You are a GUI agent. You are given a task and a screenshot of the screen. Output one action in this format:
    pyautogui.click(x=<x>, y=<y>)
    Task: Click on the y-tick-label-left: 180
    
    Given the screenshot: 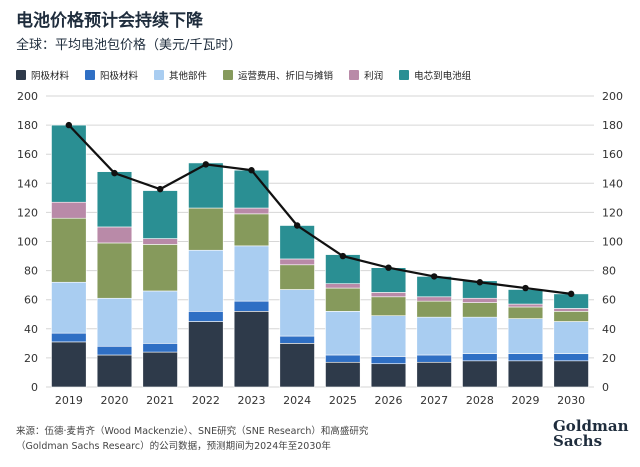 What is the action you would take?
    pyautogui.click(x=27, y=125)
    